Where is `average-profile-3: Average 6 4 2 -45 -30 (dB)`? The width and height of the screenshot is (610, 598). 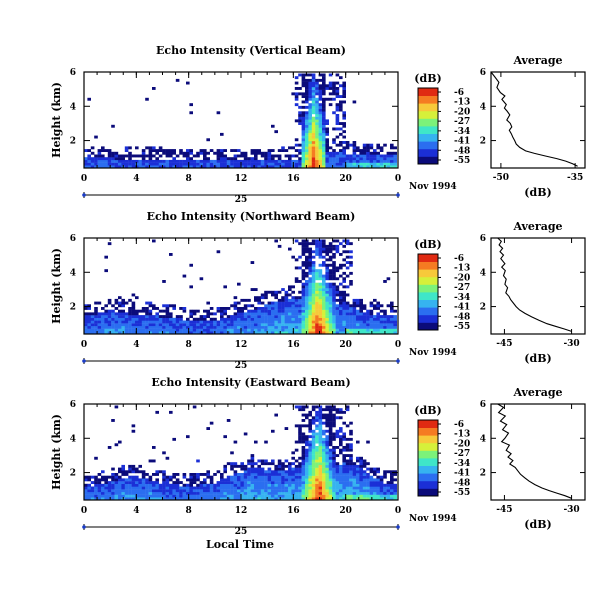 average-profile-3: Average 6 4 2 -45 -30 (dB) is located at coordinates (533, 458).